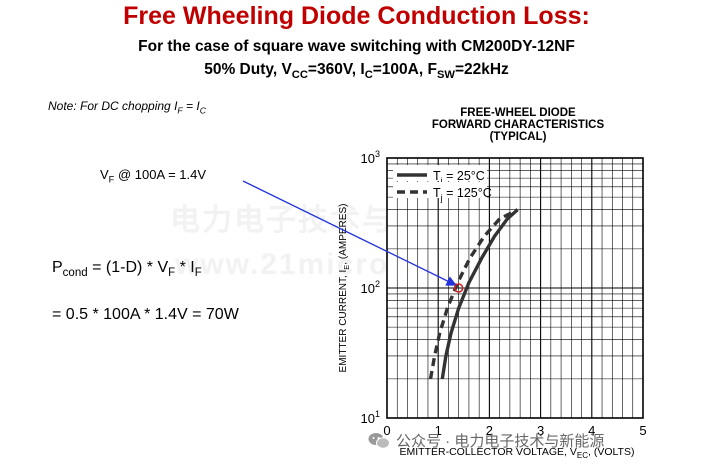  I want to click on formula-mid: = (1-D) * V, so click(128, 267).